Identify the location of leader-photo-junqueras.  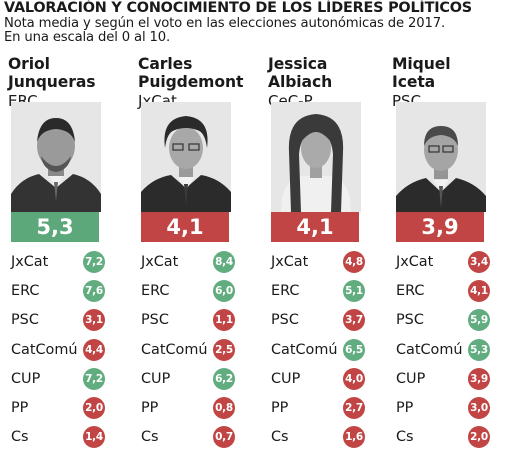
(56, 157).